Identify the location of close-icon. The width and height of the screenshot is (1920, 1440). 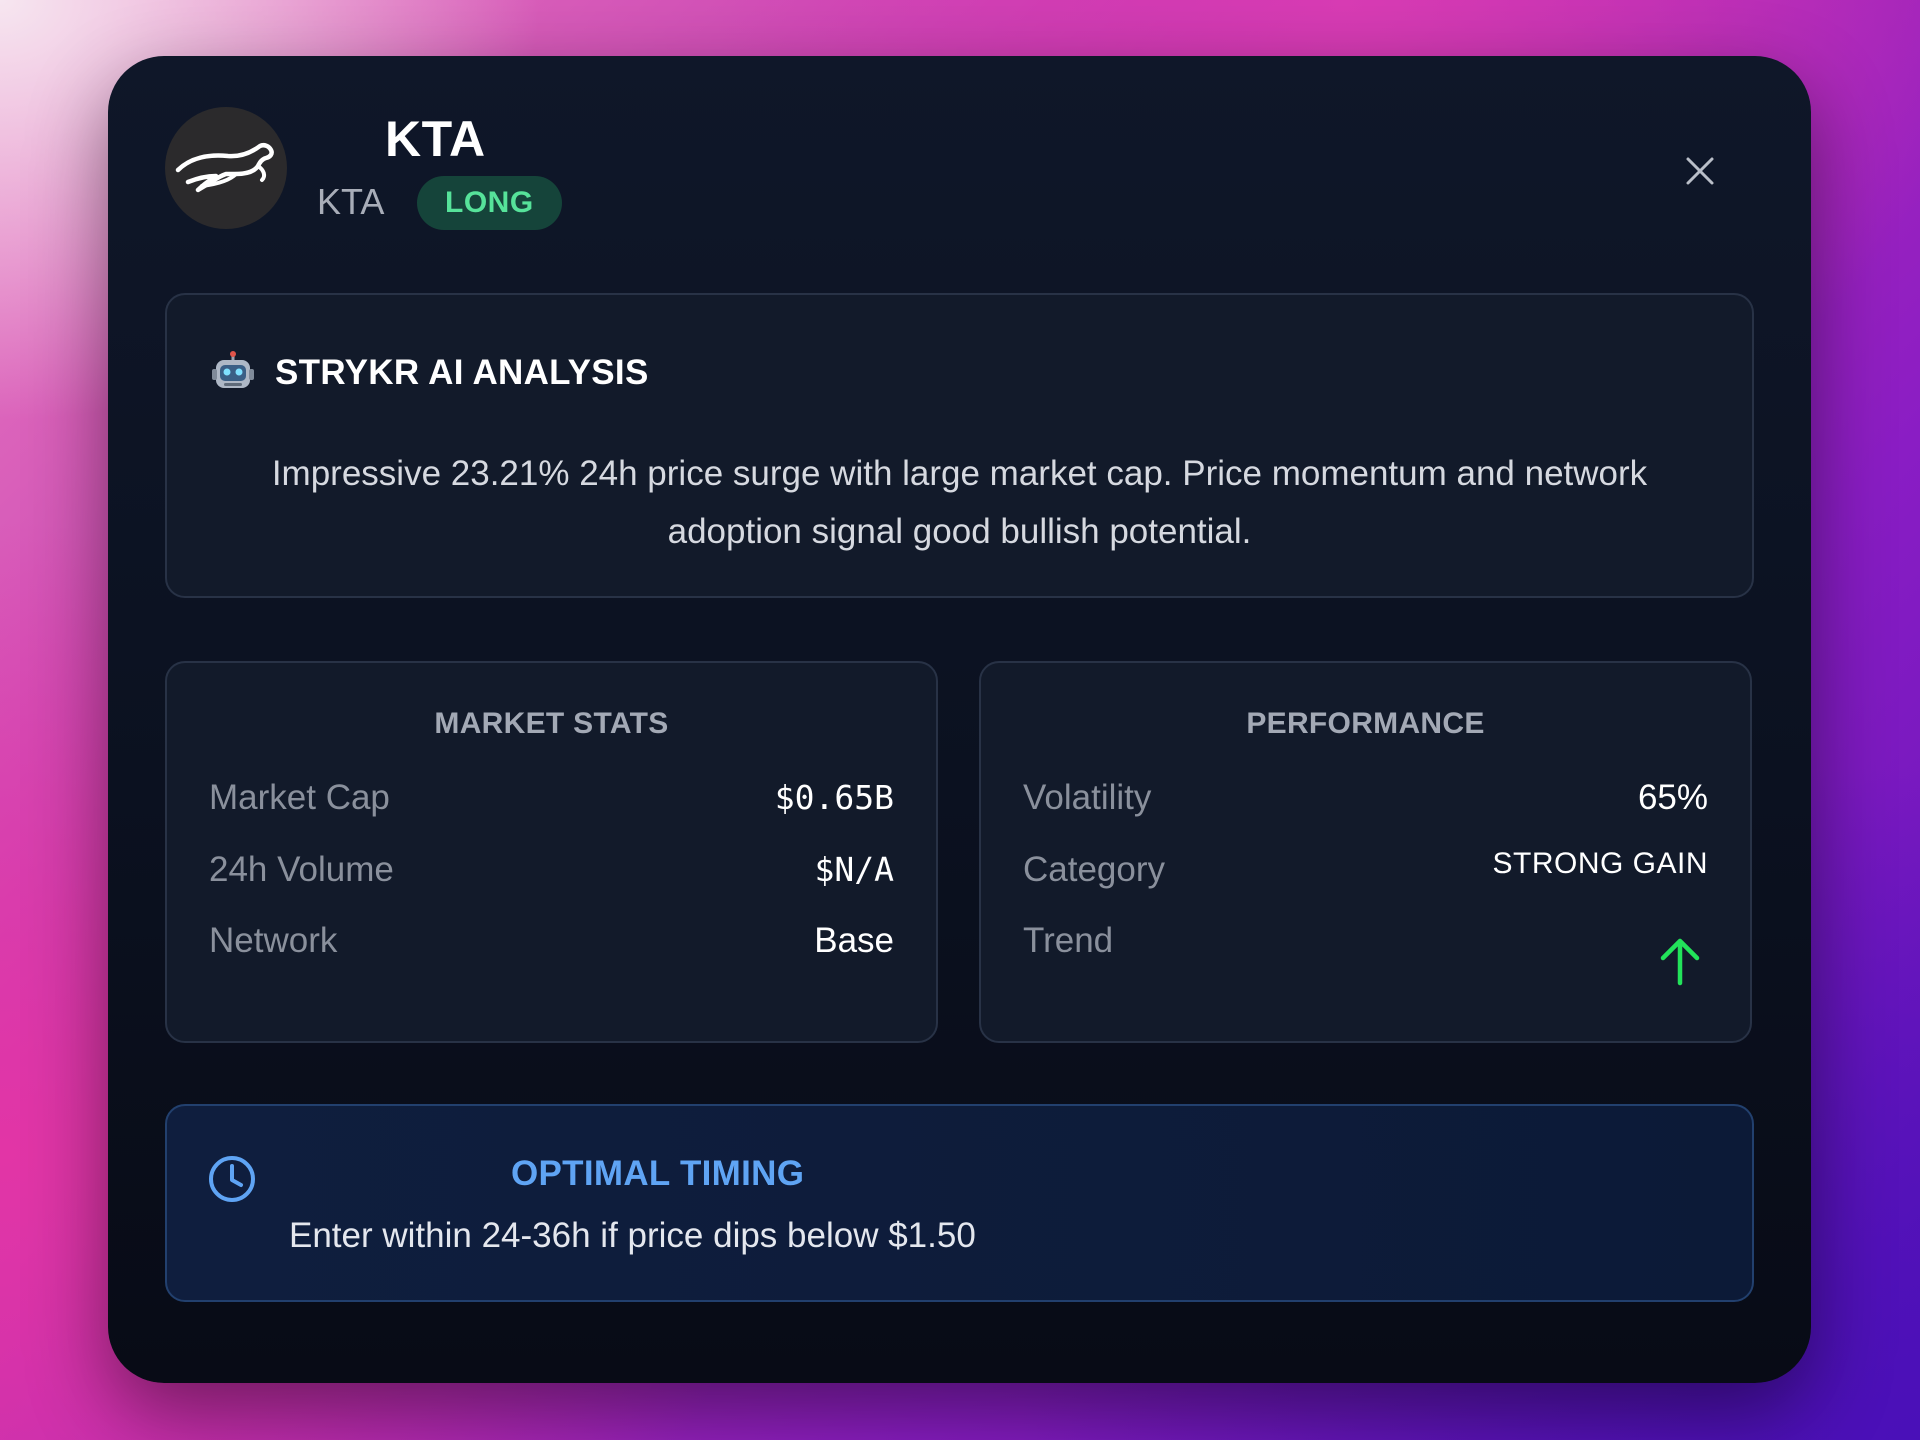
(1700, 171).